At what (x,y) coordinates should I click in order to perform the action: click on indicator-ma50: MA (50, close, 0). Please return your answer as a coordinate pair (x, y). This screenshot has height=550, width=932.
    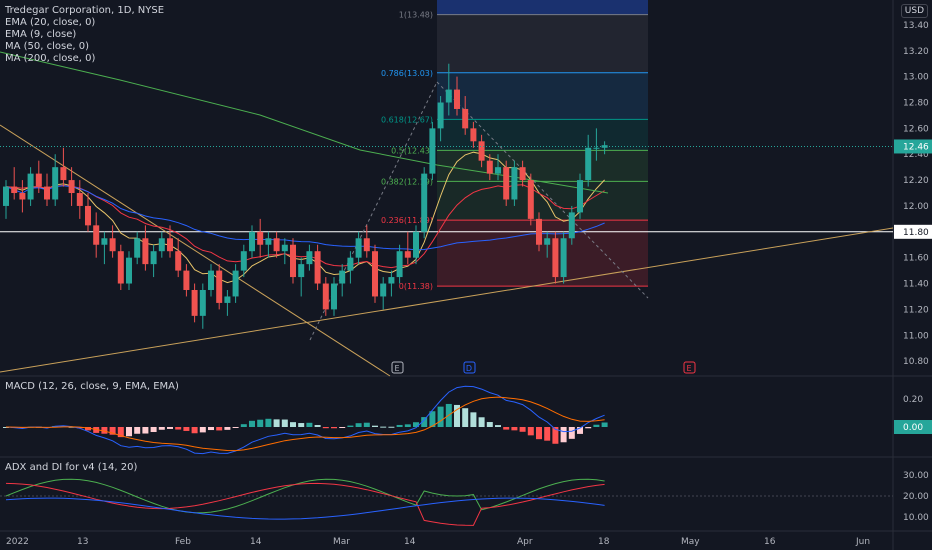
    Looking at the image, I should click on (47, 46).